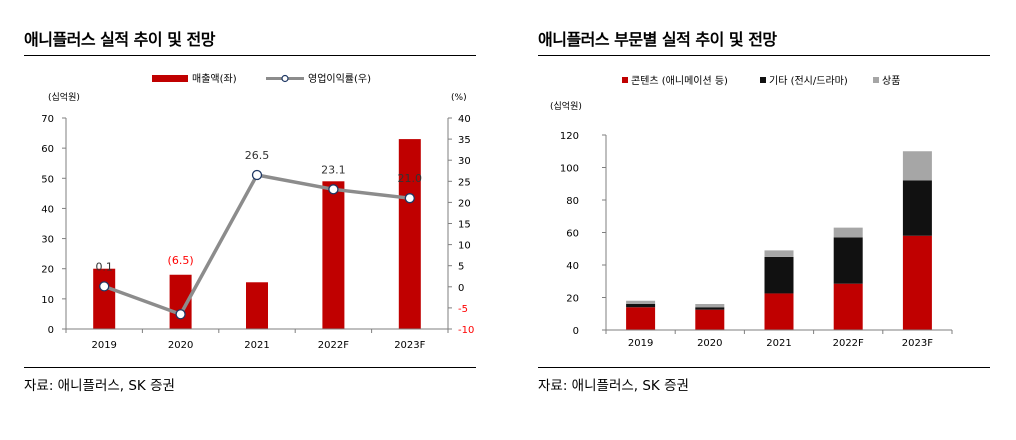  I want to click on right-chart-title: 애니플러스 부문별 실적 추이 및 전망, so click(657, 39).